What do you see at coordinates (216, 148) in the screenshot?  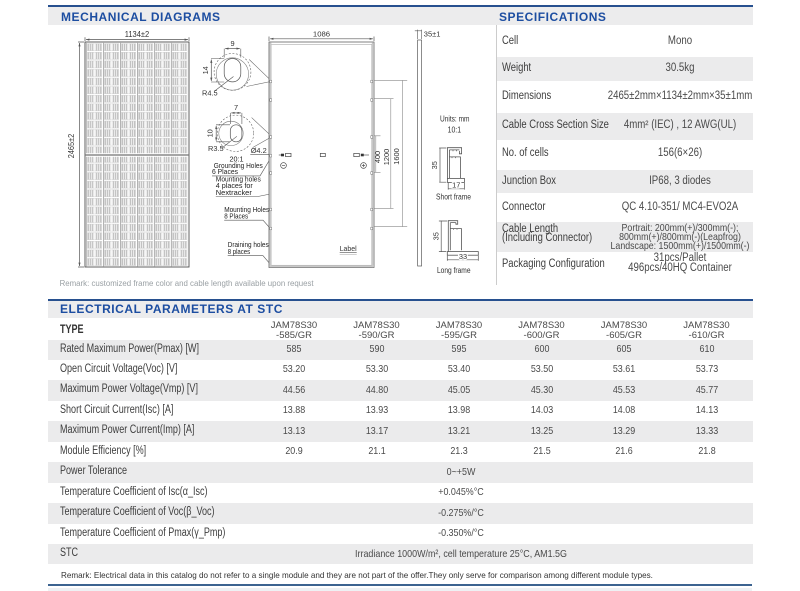 I see `svg-text: R3.5` at bounding box center [216, 148].